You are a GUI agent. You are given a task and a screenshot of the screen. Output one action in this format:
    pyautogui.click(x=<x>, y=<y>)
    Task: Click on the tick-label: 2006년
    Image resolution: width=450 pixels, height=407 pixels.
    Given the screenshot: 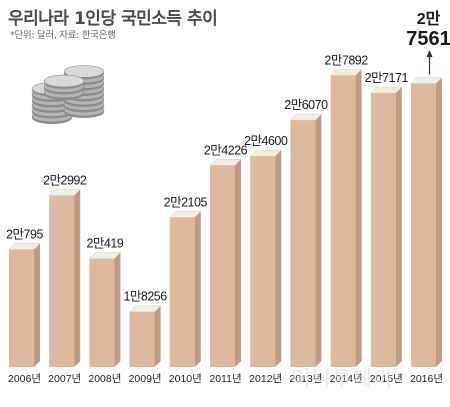 What is the action you would take?
    pyautogui.click(x=24, y=379)
    